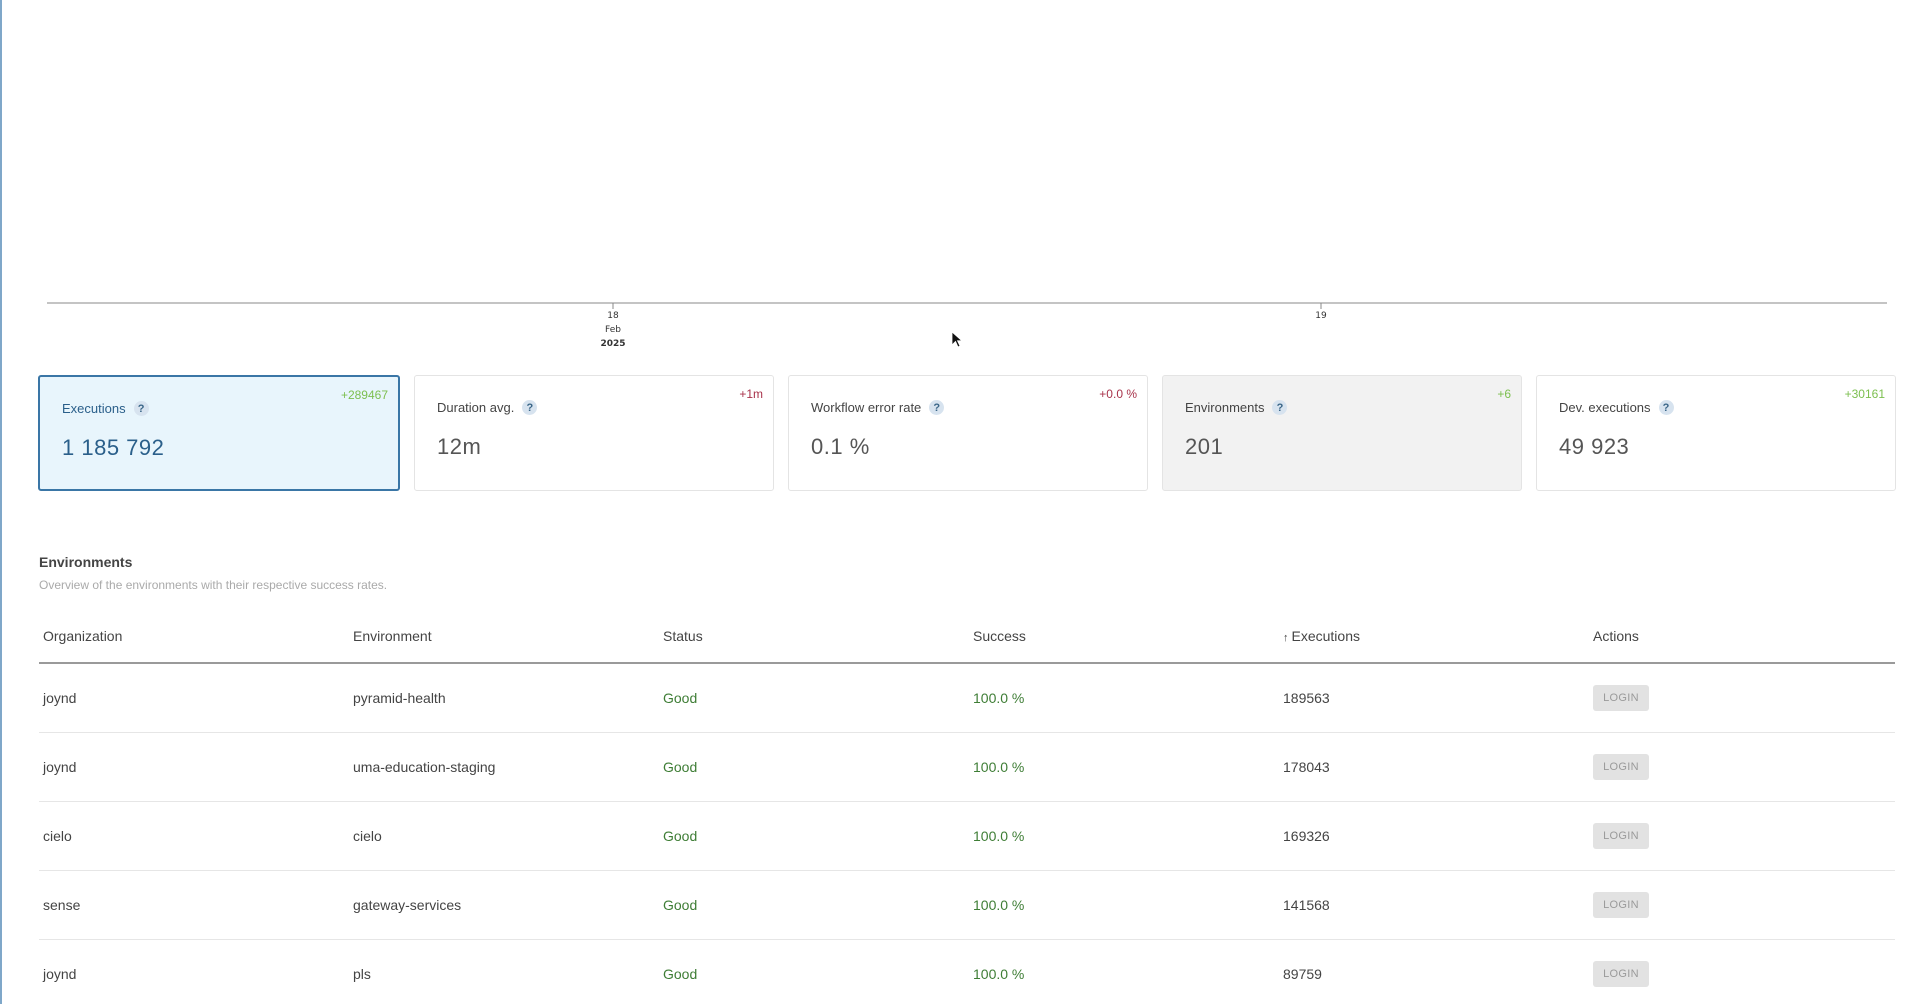 This screenshot has height=1004, width=1920. I want to click on tick-year-label: 2025, so click(612, 344).